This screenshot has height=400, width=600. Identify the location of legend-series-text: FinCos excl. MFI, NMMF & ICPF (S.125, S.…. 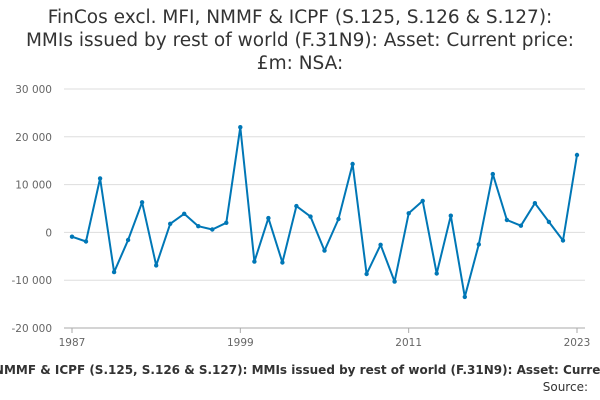
(300, 370).